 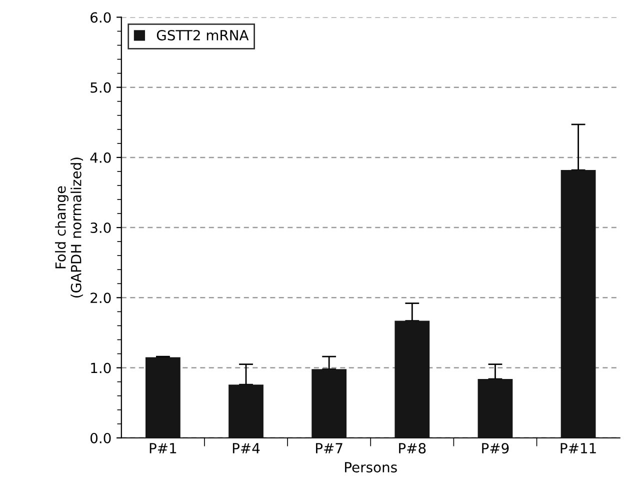 I want to click on y-axis-title: Fold change (GAPDH normalized), so click(x=69, y=228).